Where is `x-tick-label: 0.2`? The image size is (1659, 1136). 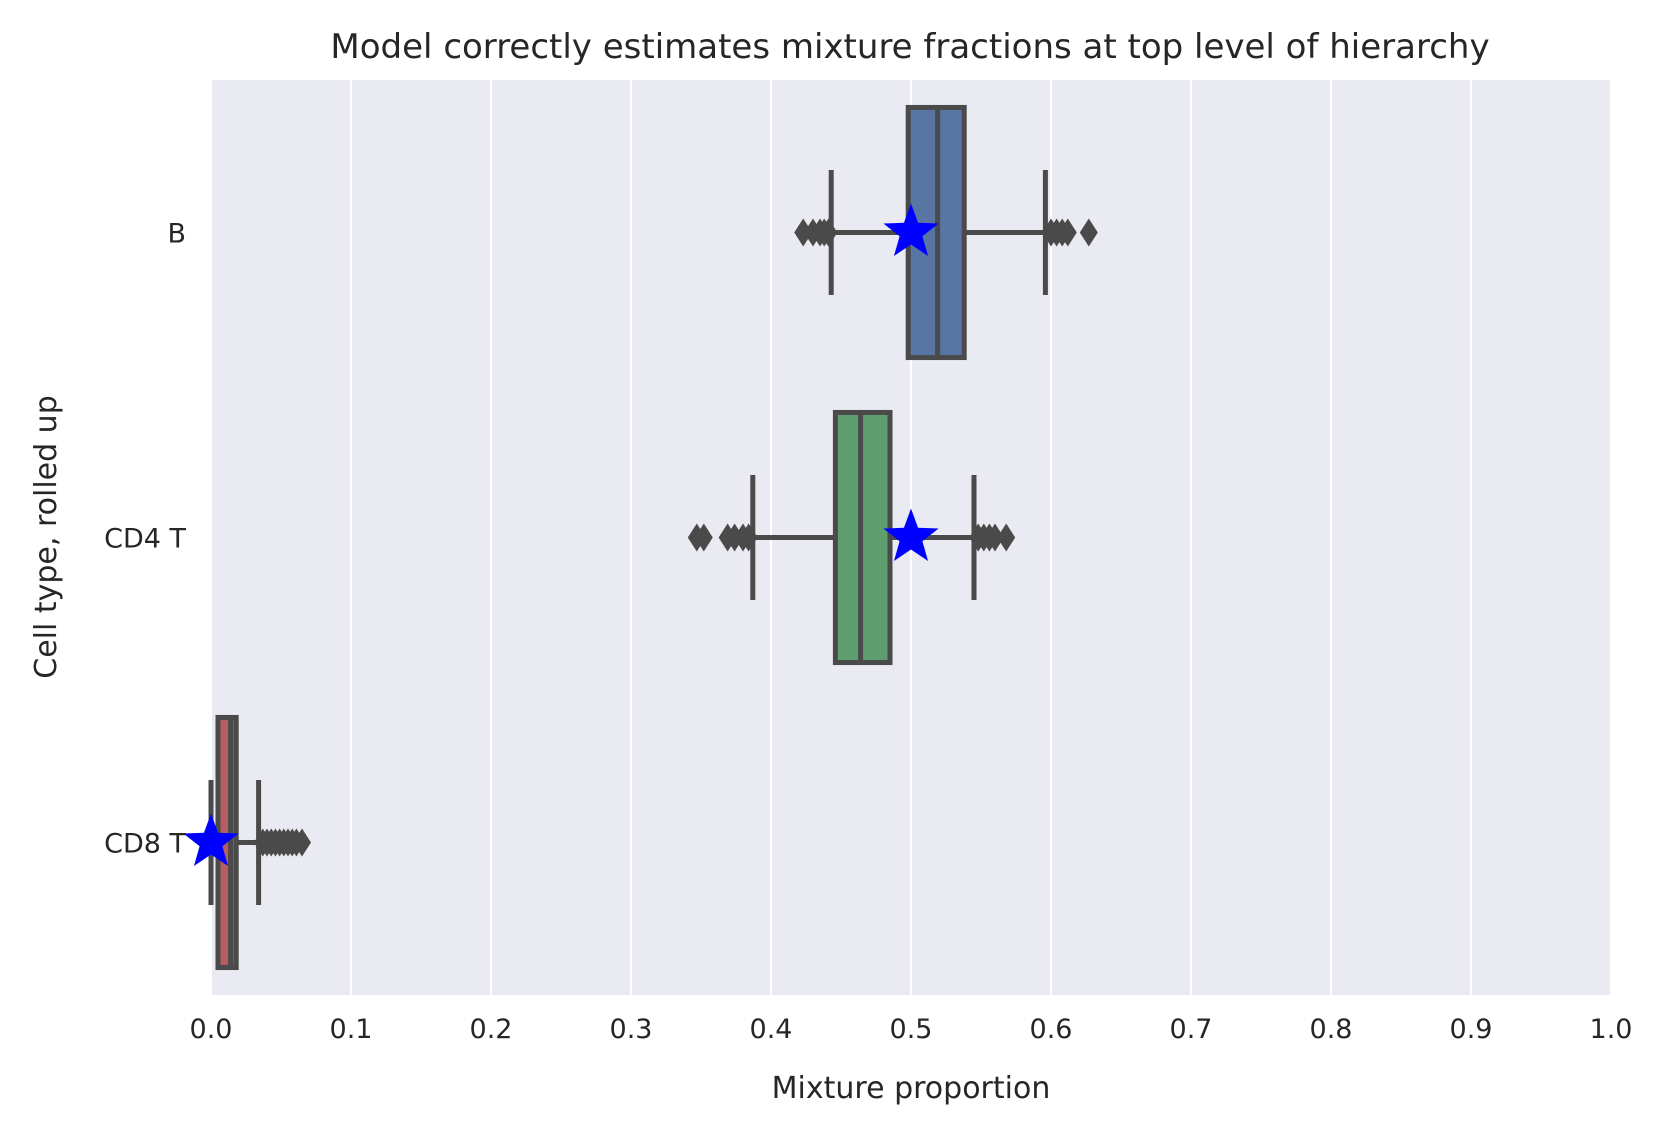 x-tick-label: 0.2 is located at coordinates (491, 1029).